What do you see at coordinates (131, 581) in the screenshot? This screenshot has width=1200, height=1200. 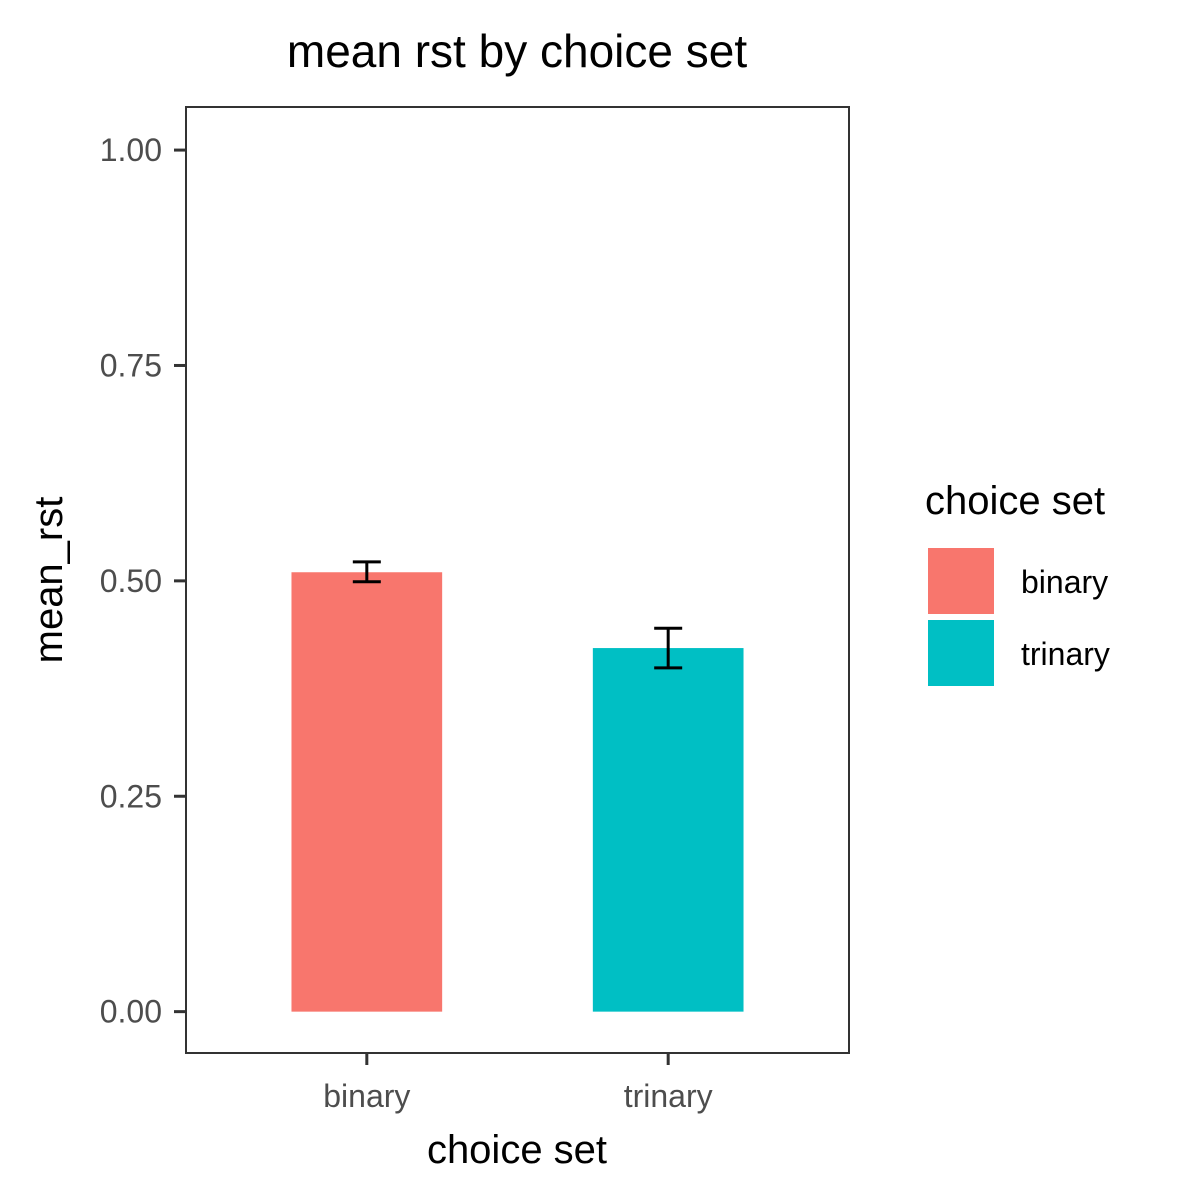 I see `y-tick-label: 0.50` at bounding box center [131, 581].